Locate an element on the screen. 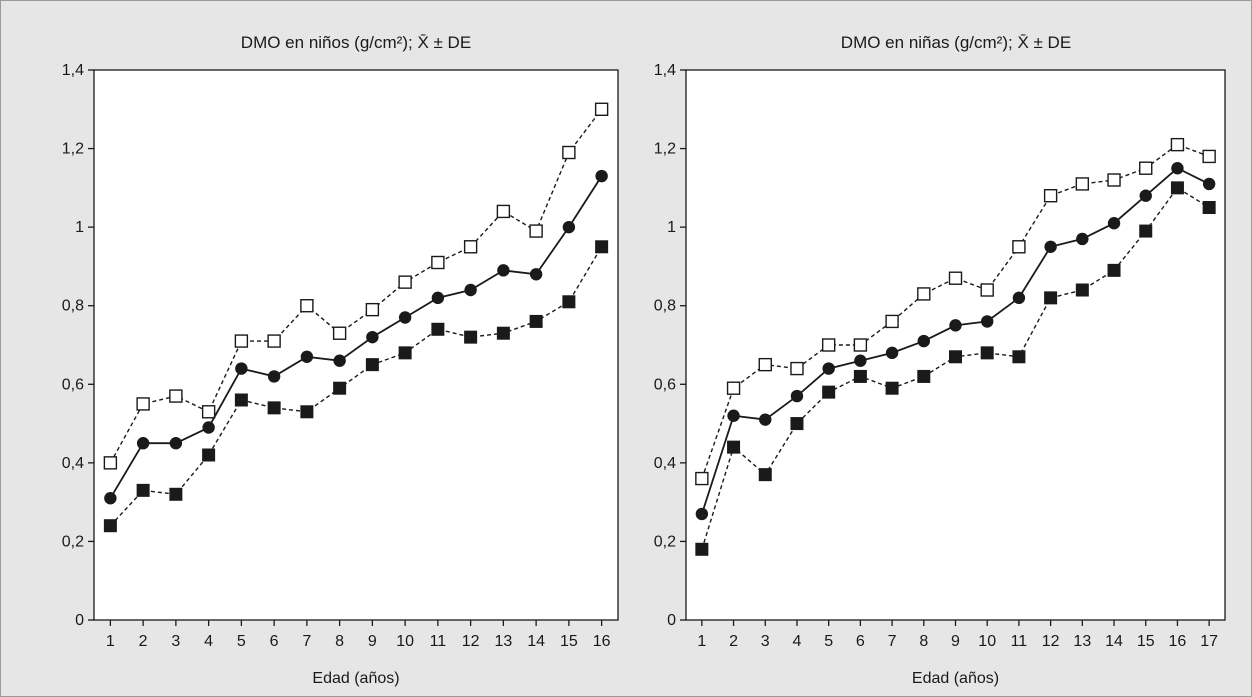  x-axis-label: Edad (años) is located at coordinates (955, 678).